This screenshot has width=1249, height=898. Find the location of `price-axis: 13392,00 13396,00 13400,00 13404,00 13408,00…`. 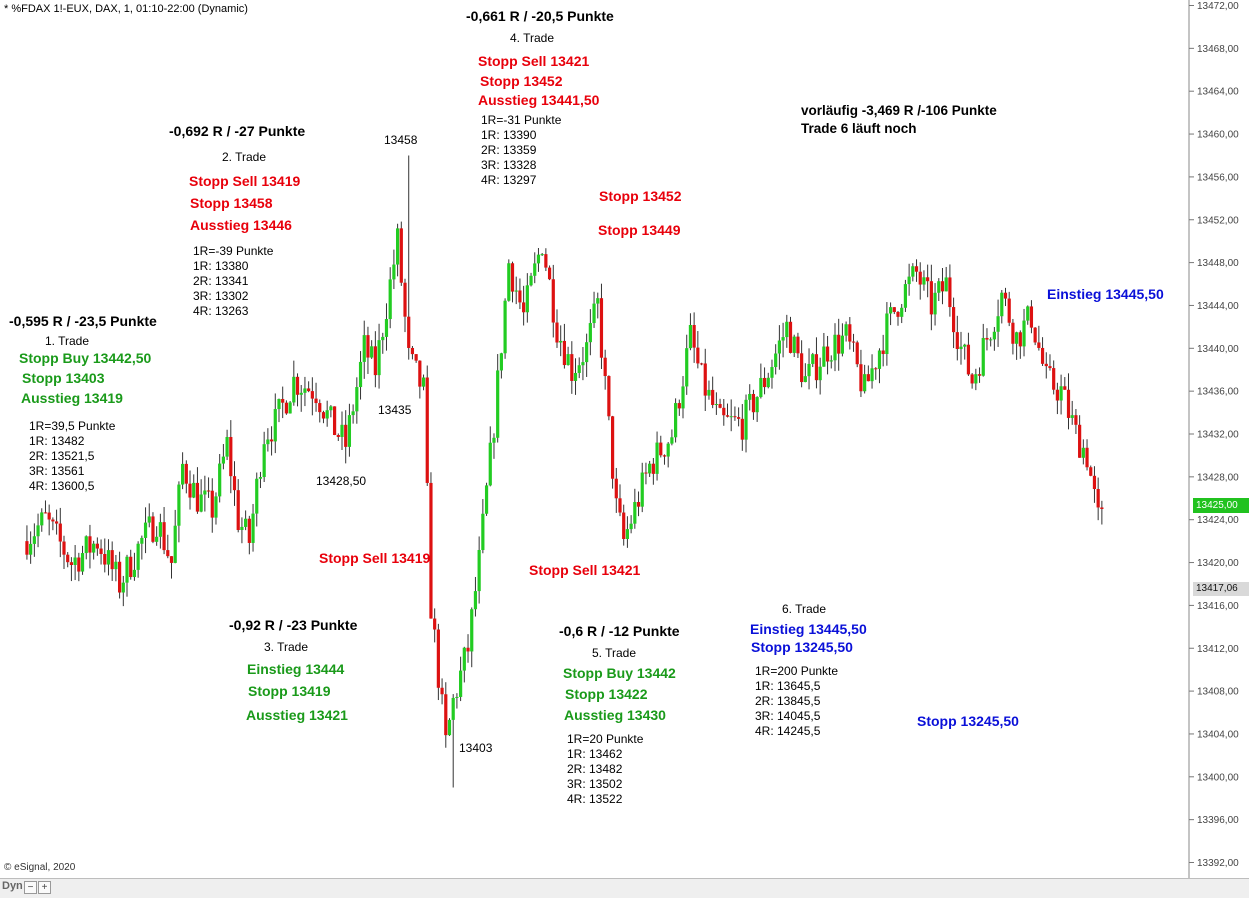

price-axis: 13392,00 13396,00 13400,00 13404,00 13408,00… is located at coordinates (1218, 439).